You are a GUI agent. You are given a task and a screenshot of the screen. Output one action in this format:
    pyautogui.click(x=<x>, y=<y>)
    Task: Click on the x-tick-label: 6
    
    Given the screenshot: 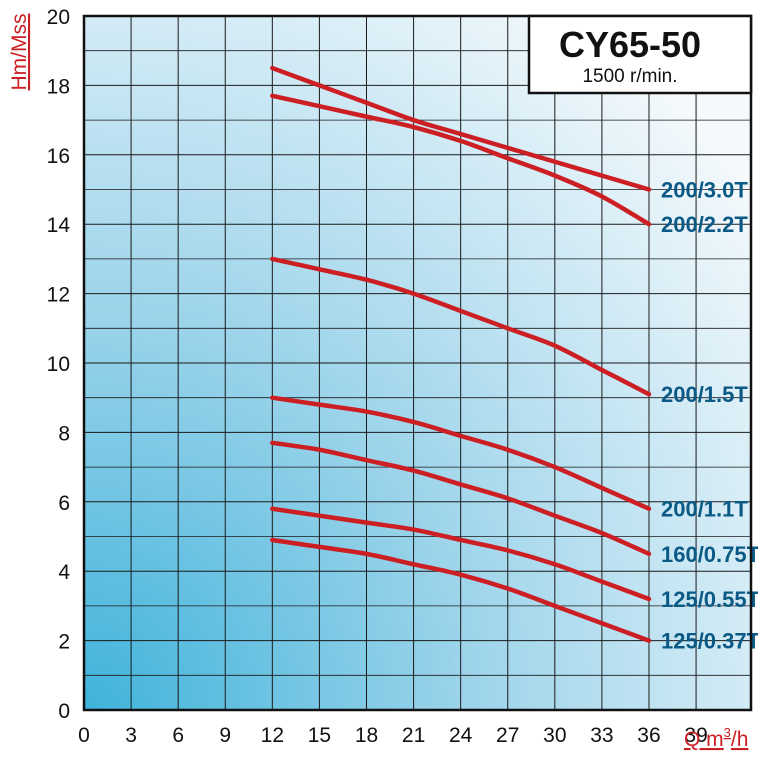 What is the action you would take?
    pyautogui.click(x=178, y=735)
    